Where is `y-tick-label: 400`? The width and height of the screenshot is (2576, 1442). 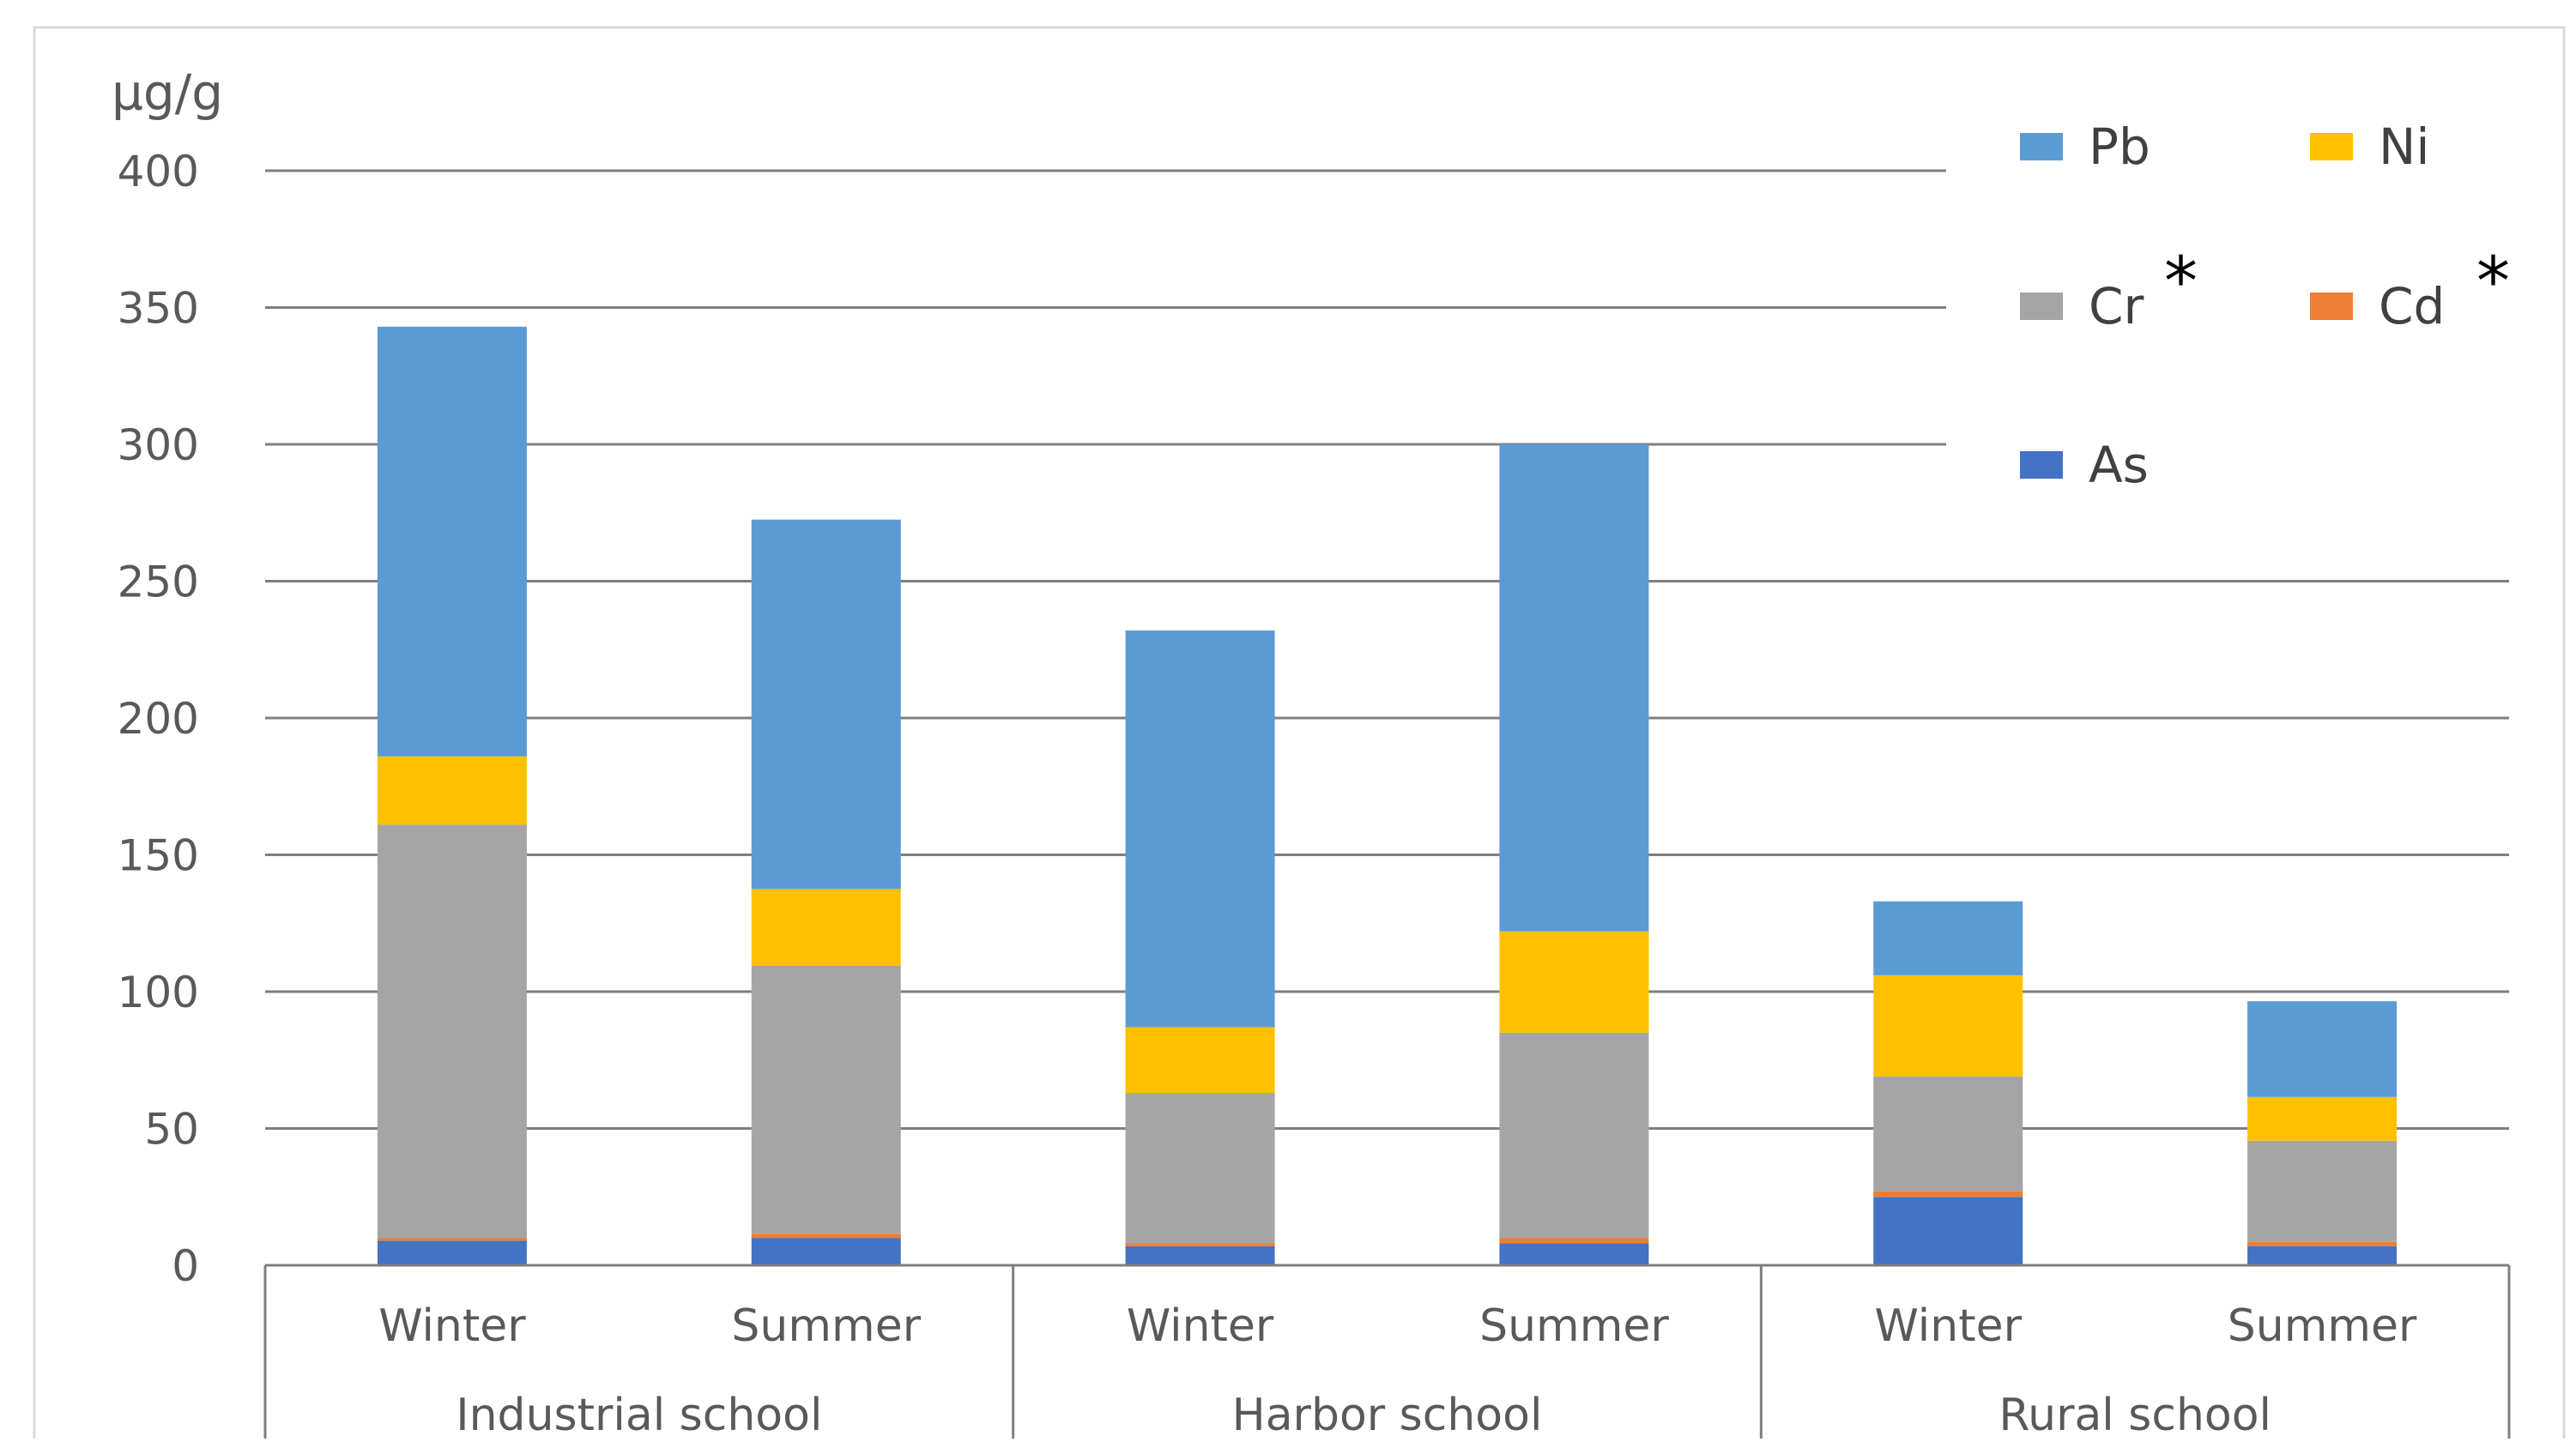 y-tick-label: 400 is located at coordinates (158, 171).